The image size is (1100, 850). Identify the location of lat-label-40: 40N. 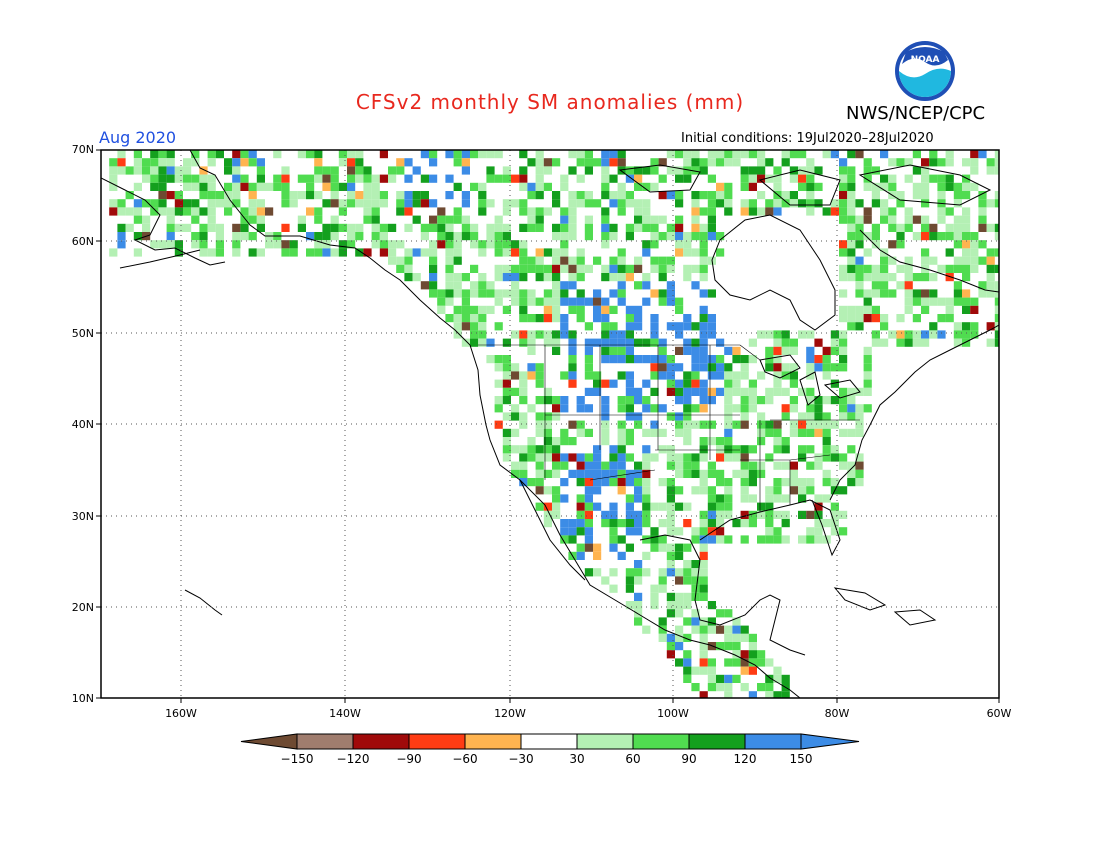
(82, 424).